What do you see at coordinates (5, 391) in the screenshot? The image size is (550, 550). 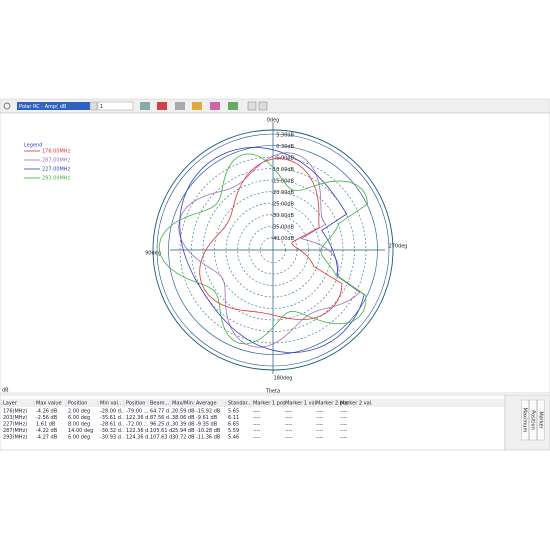 I see `unit-label: dB` at bounding box center [5, 391].